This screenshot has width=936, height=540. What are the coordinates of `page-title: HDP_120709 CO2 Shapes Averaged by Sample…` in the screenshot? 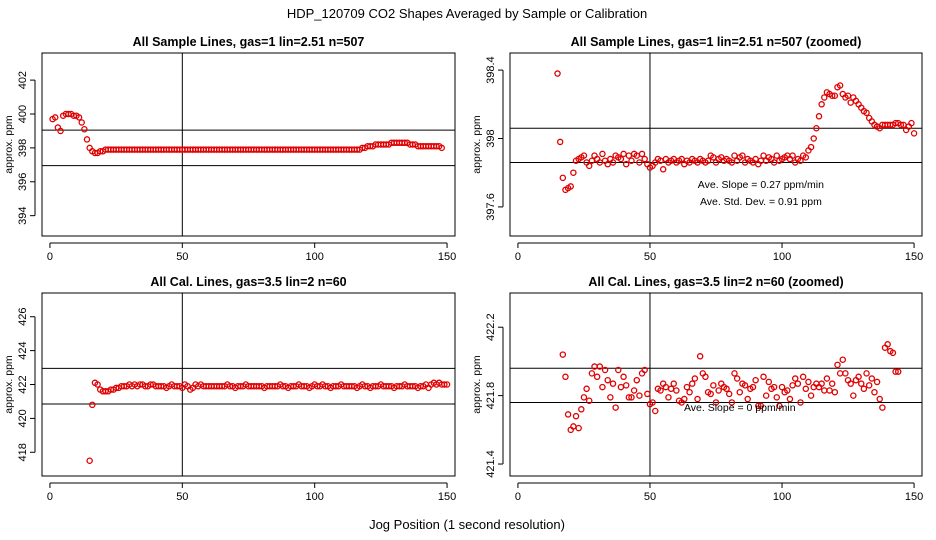 It's located at (467, 13).